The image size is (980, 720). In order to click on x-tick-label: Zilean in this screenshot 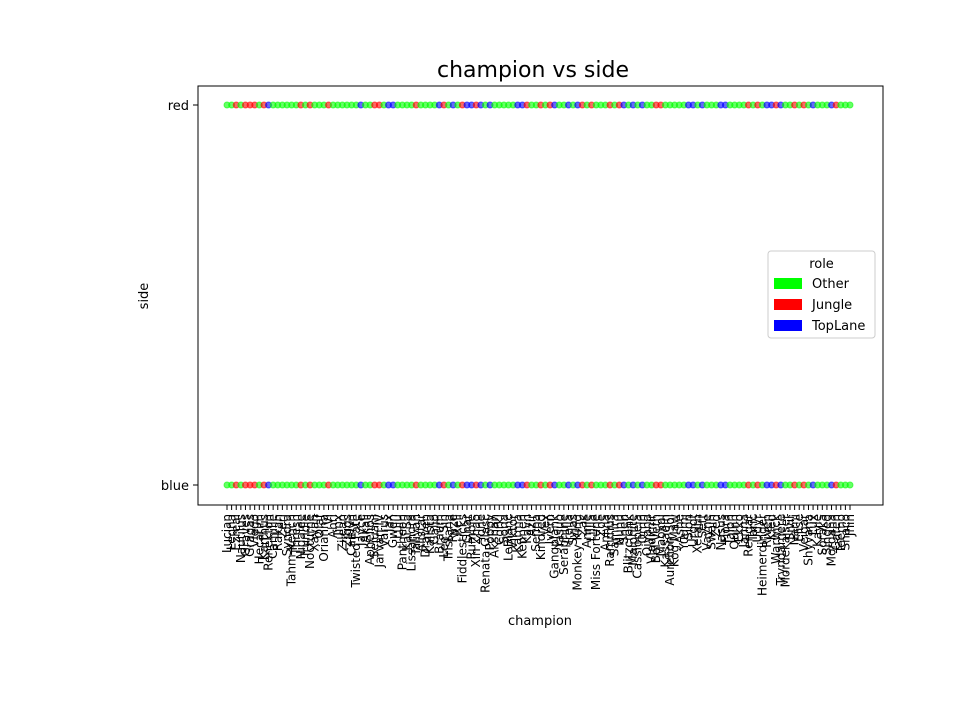, I will do `click(342, 532)`.